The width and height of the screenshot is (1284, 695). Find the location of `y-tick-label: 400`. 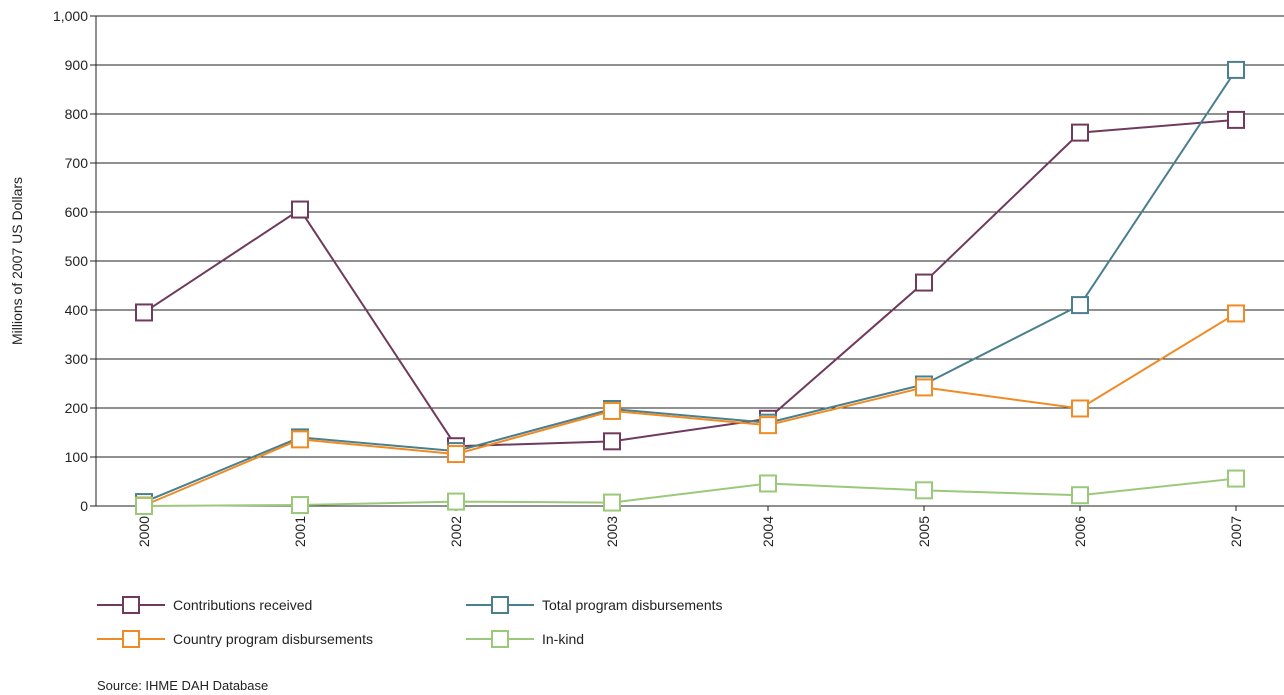

y-tick-label: 400 is located at coordinates (77, 310).